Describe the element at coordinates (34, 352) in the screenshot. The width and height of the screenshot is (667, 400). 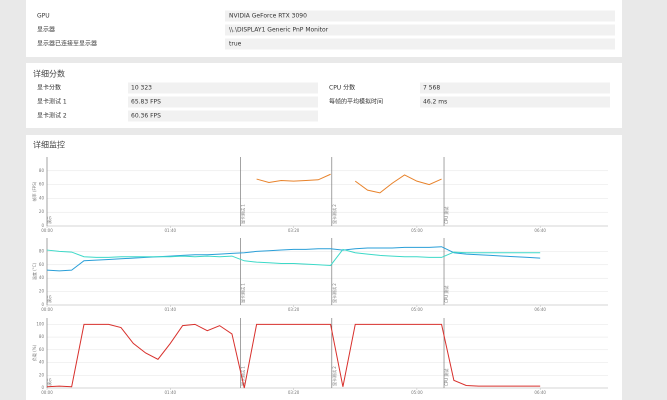
I see `y-axis-label: 负载 (%)` at that location.